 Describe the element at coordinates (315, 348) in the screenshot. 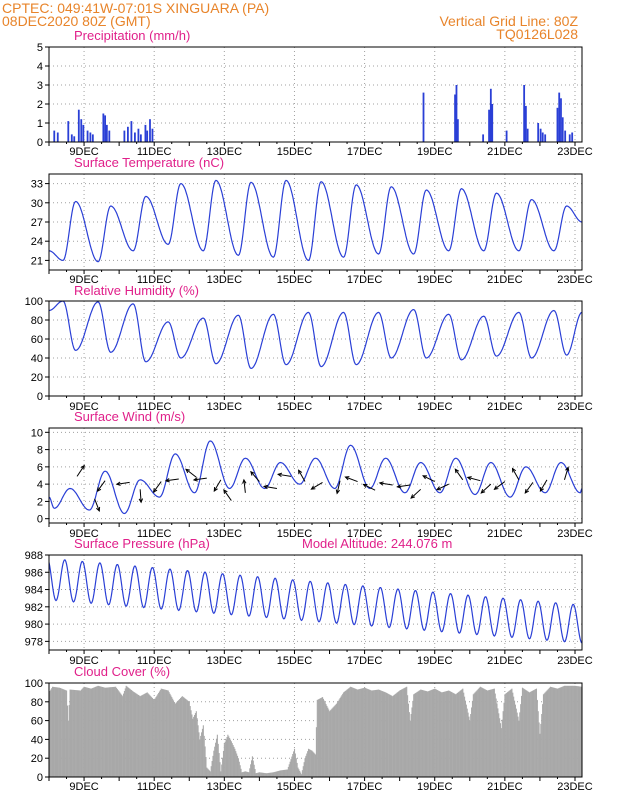

I see `panel-frame-rh` at that location.